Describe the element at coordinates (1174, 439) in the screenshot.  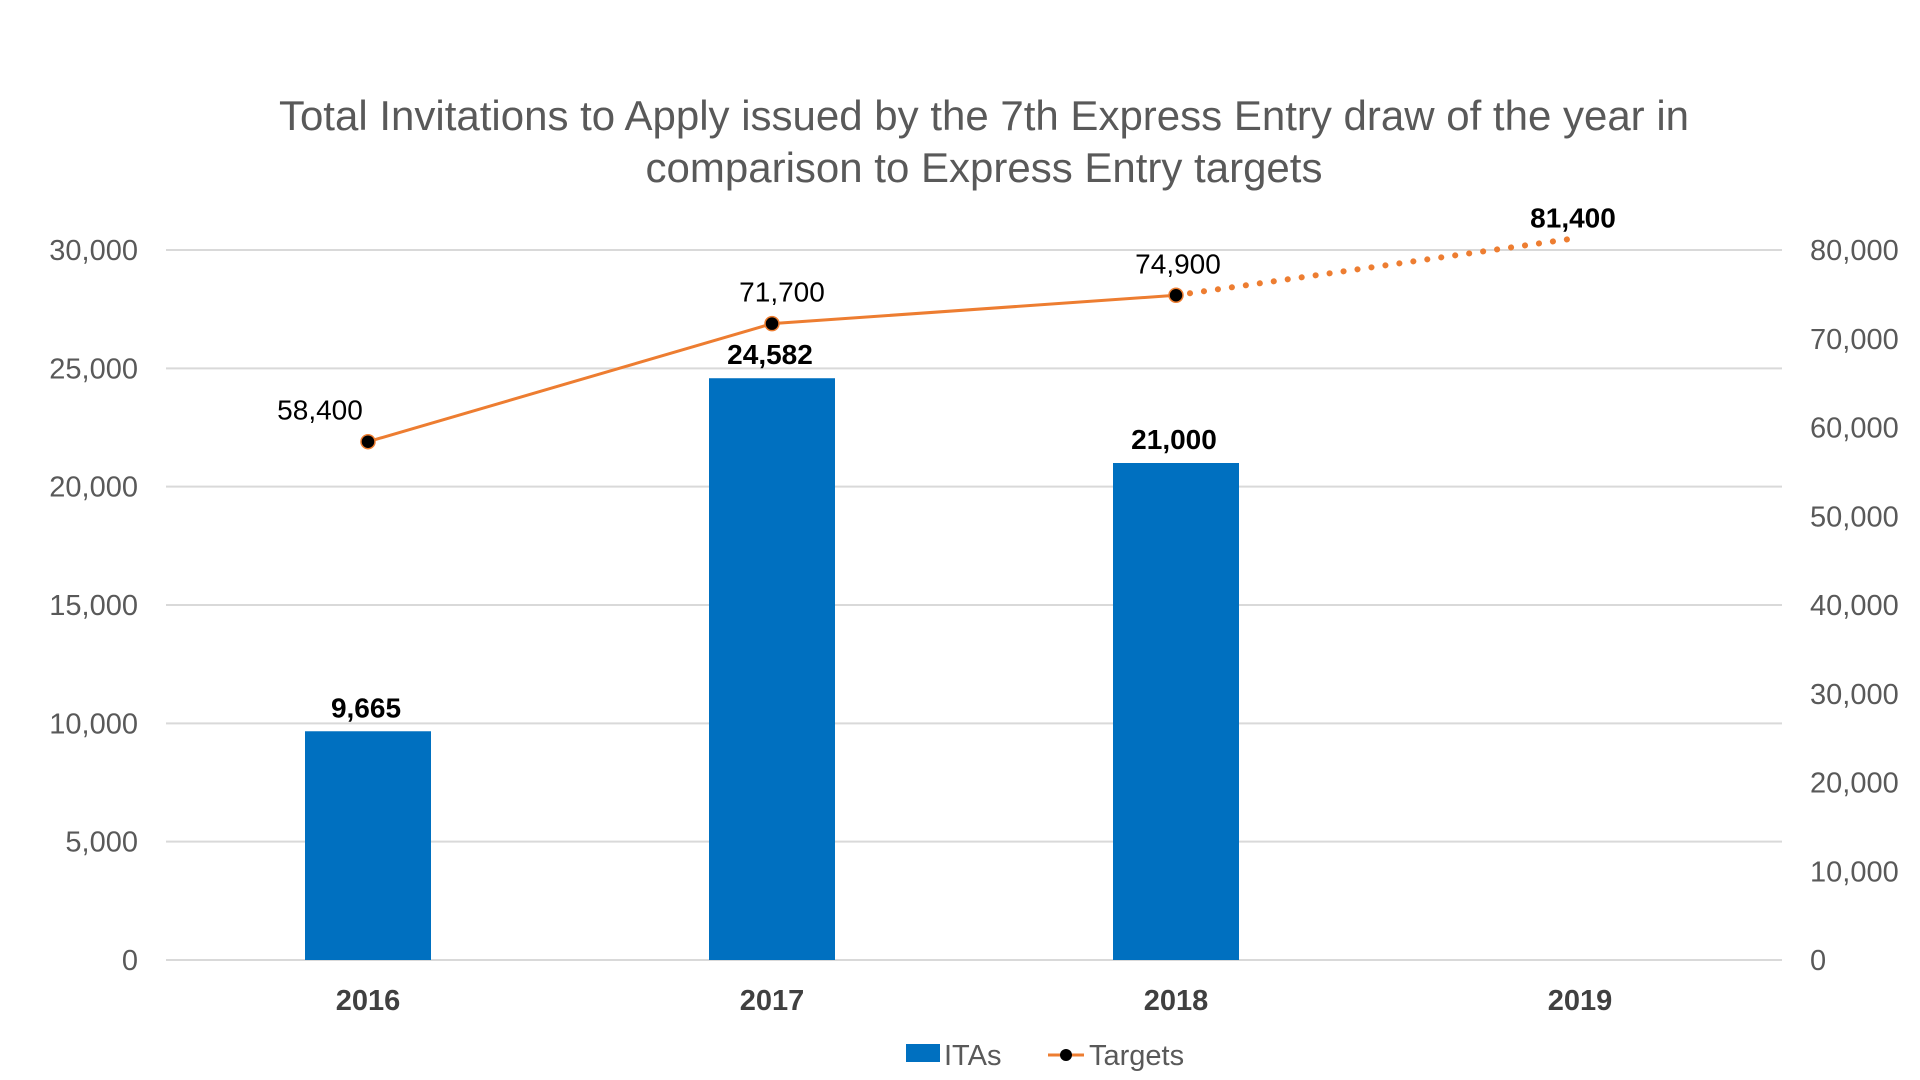
I see `bar-data-label: 21,000` at that location.